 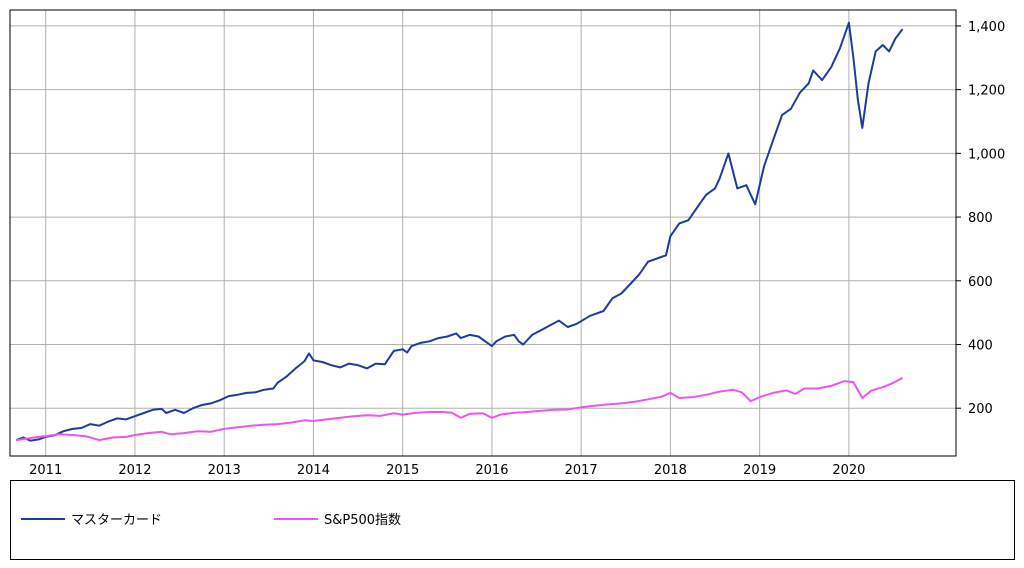 I want to click on legend-item-sp500: S&P500指数, so click(x=337, y=518).